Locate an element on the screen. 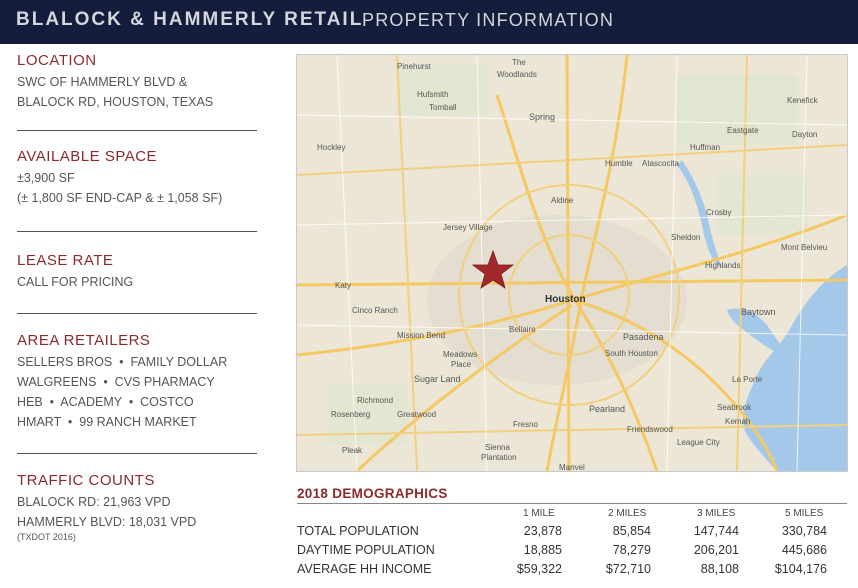  map-label: Hufsmith is located at coordinates (433, 94).